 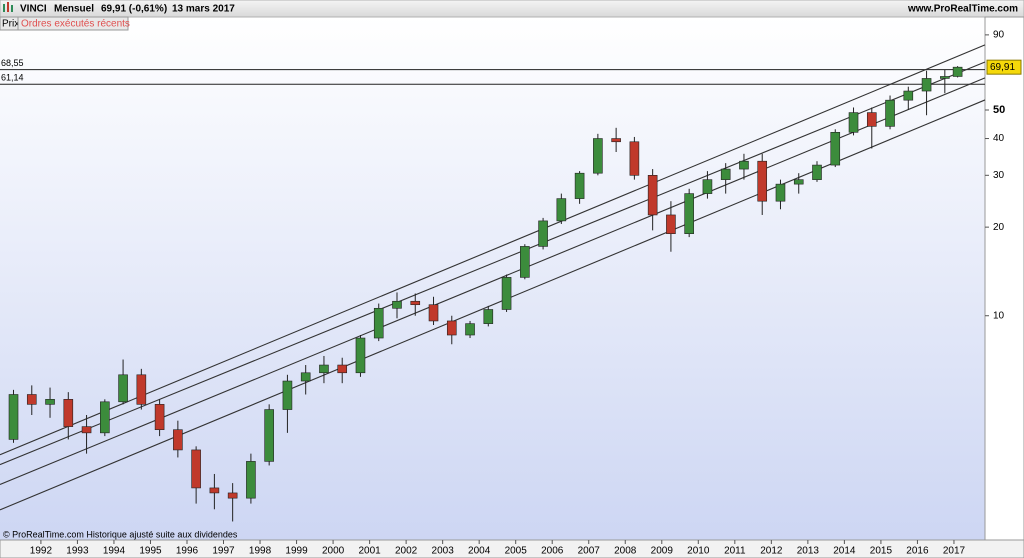 I want to click on y-tick-label: 50, so click(x=999, y=110).